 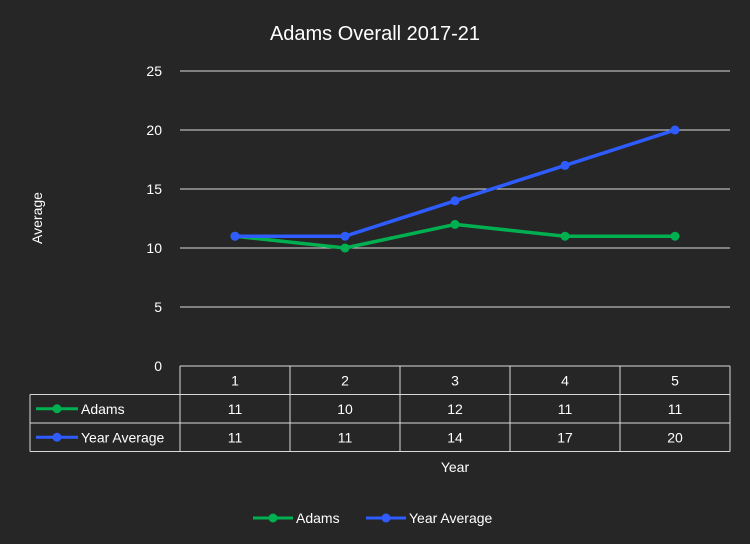 What do you see at coordinates (565, 380) in the screenshot?
I see `x-category-label: 4` at bounding box center [565, 380].